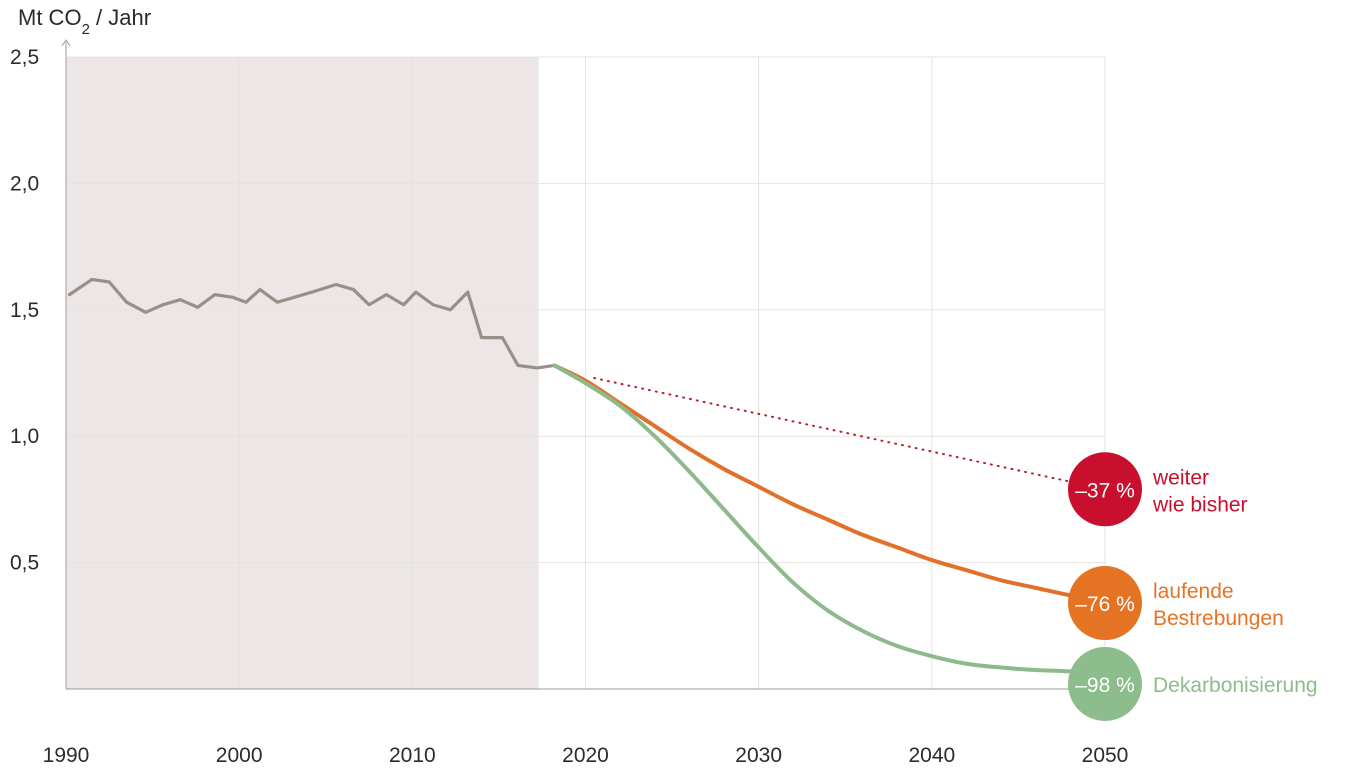 Image resolution: width=1353 pixels, height=768 pixels. Describe the element at coordinates (86, 29) in the screenshot. I see `y-axis-unit-subscript: 2` at that location.